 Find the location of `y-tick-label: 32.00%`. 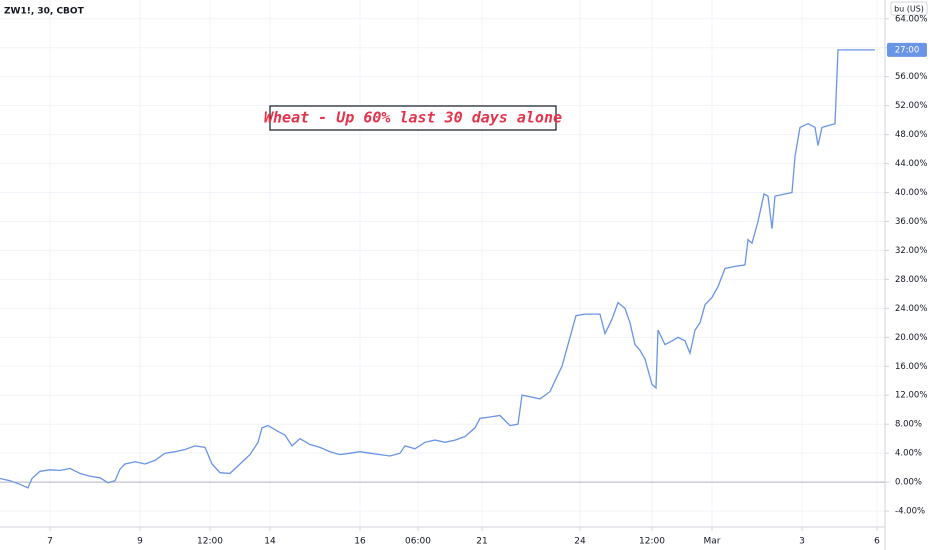

y-tick-label: 32.00% is located at coordinates (911, 251).